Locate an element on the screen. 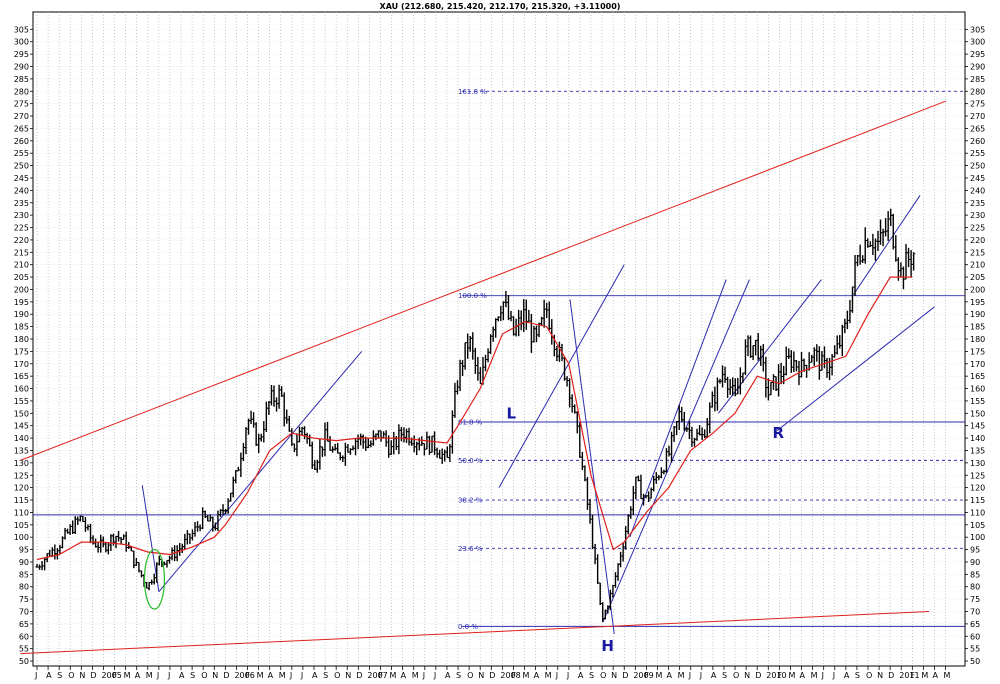 Image resolution: width=1000 pixels, height=684 pixels. y-tick-label-right: 130 is located at coordinates (977, 463).